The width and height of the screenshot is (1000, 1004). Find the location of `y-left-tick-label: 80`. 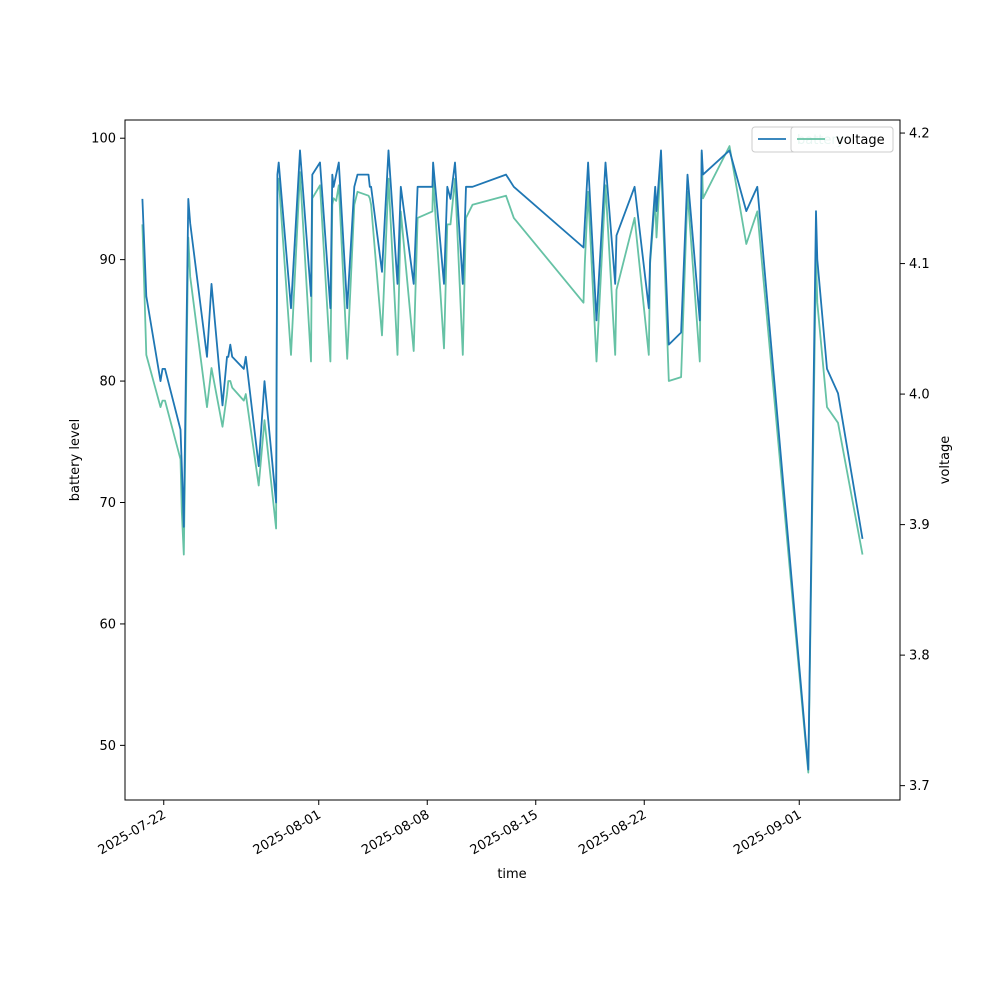

y-left-tick-label: 80 is located at coordinates (107, 382).